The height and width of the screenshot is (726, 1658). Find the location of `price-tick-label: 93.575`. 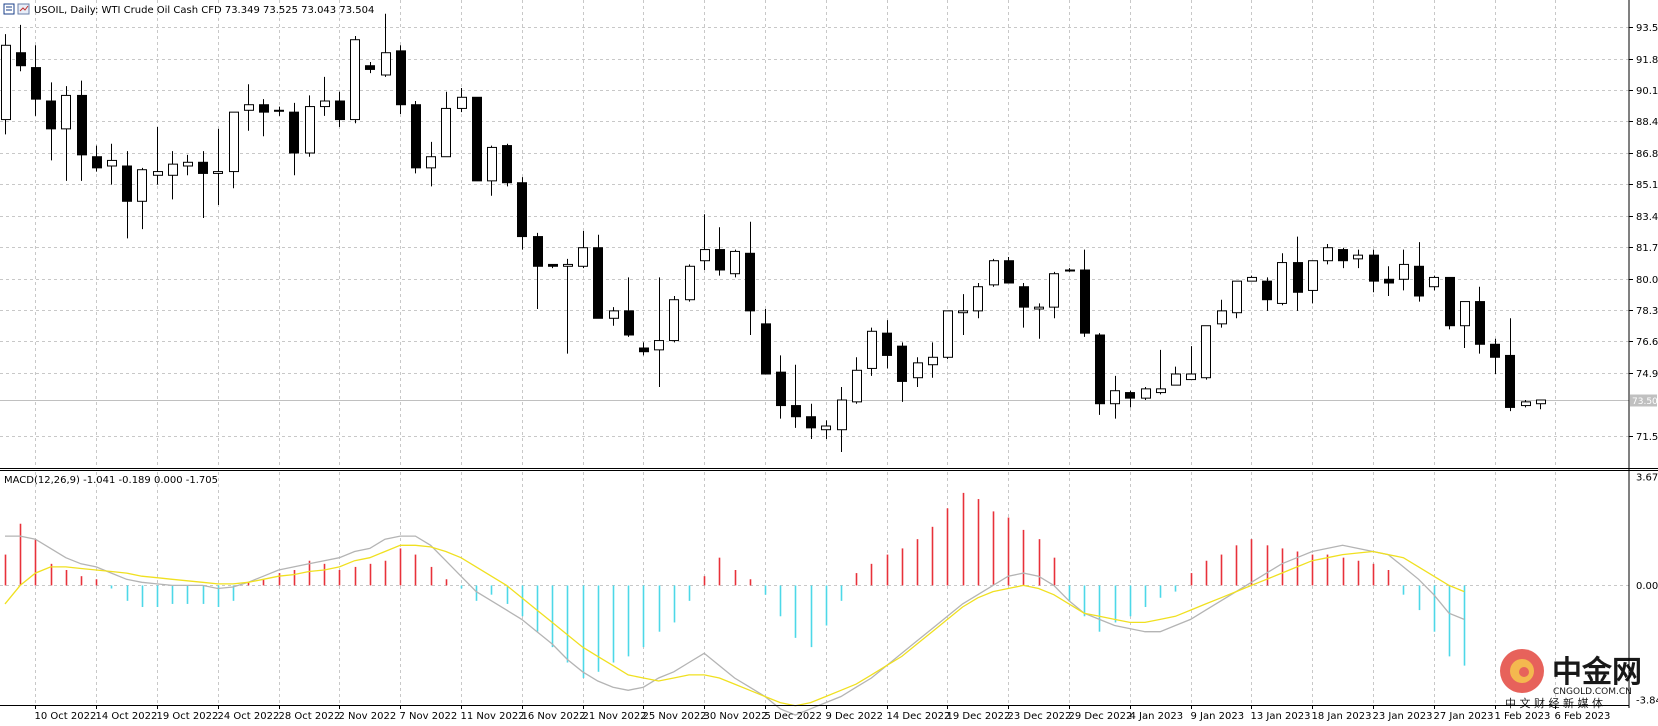

price-tick-label: 93.575 is located at coordinates (1647, 28).